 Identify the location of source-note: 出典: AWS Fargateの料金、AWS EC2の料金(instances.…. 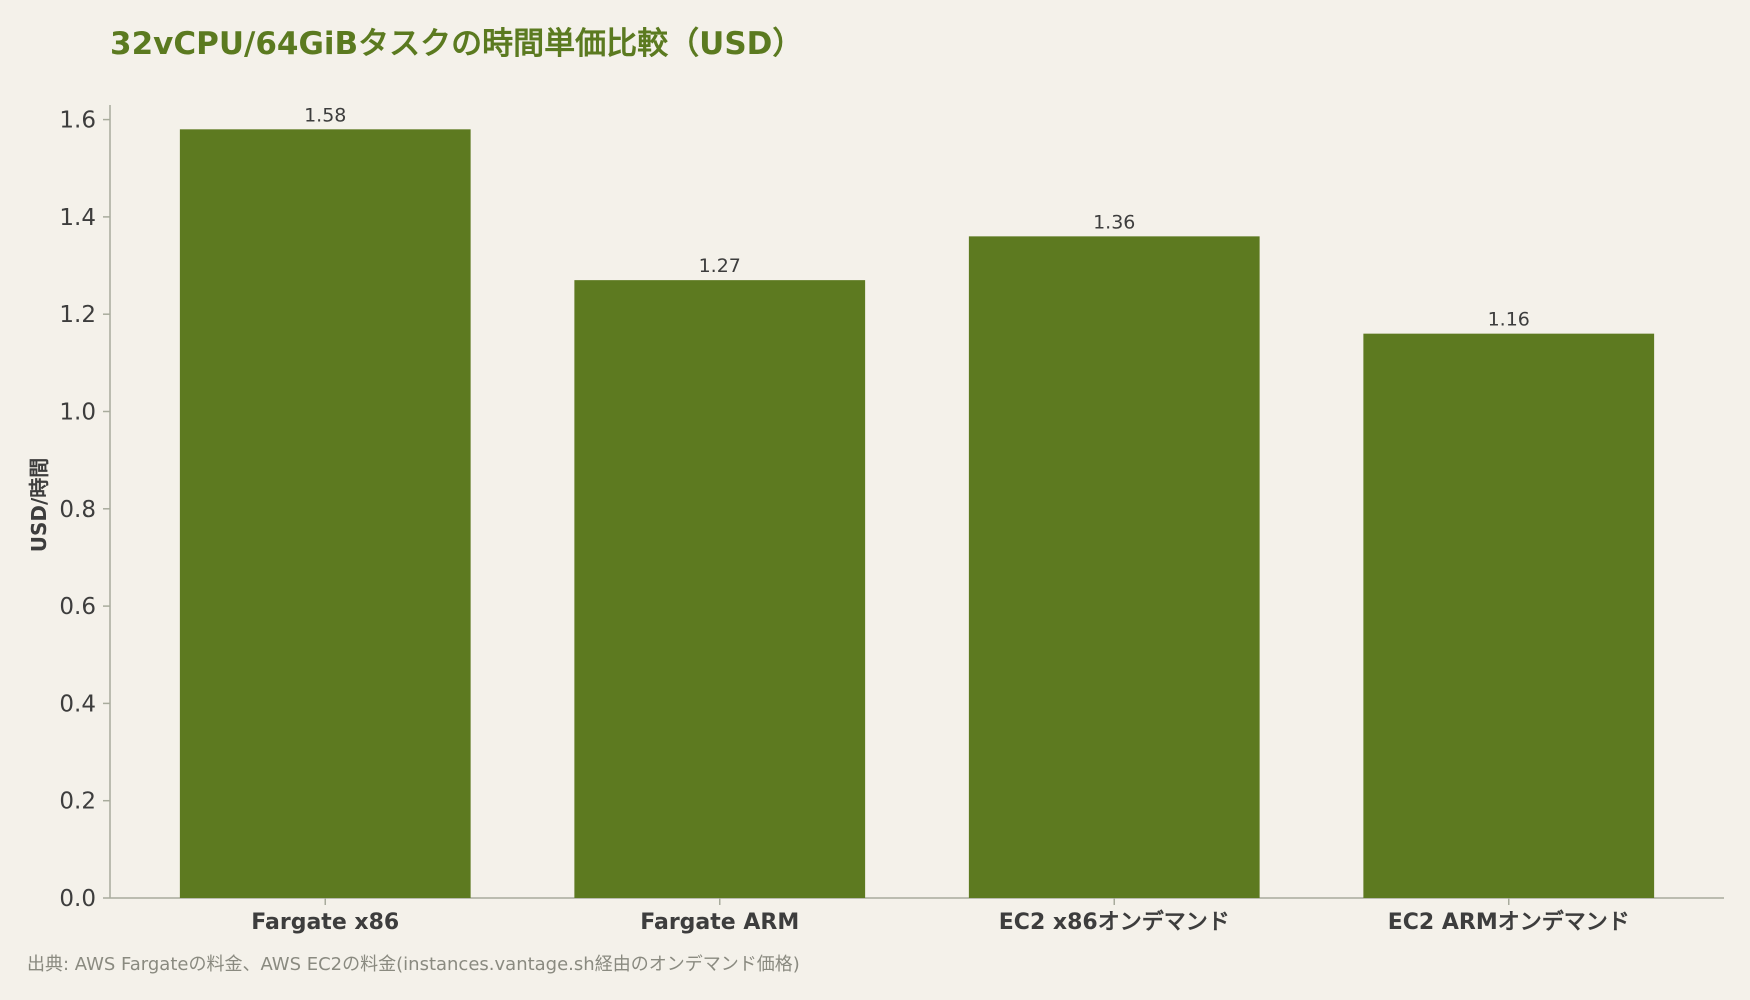
(413, 964).